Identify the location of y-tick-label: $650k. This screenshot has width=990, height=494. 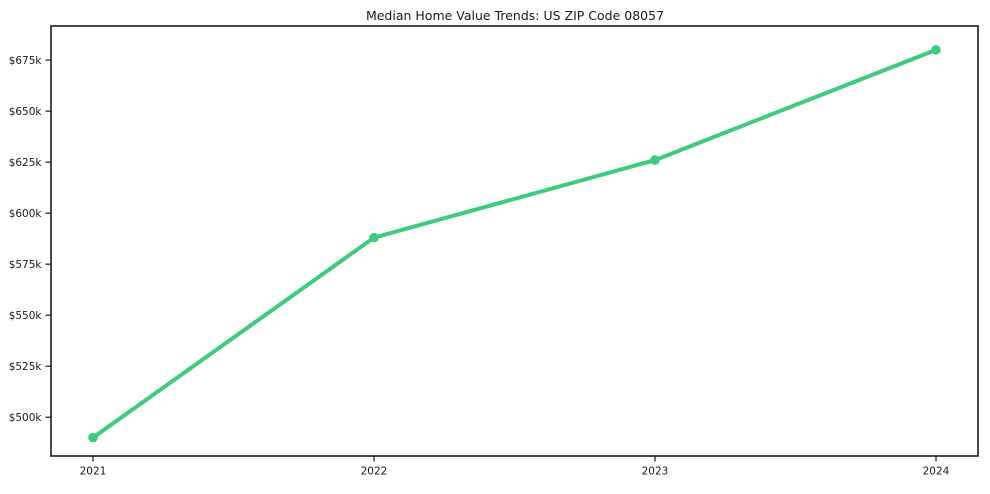
(26, 112).